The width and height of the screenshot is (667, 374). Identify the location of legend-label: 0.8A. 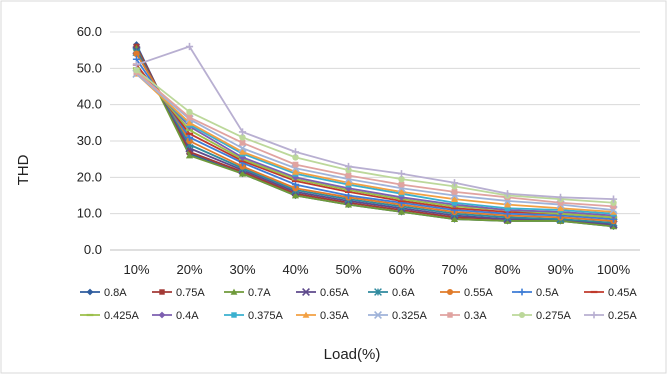
(115, 293).